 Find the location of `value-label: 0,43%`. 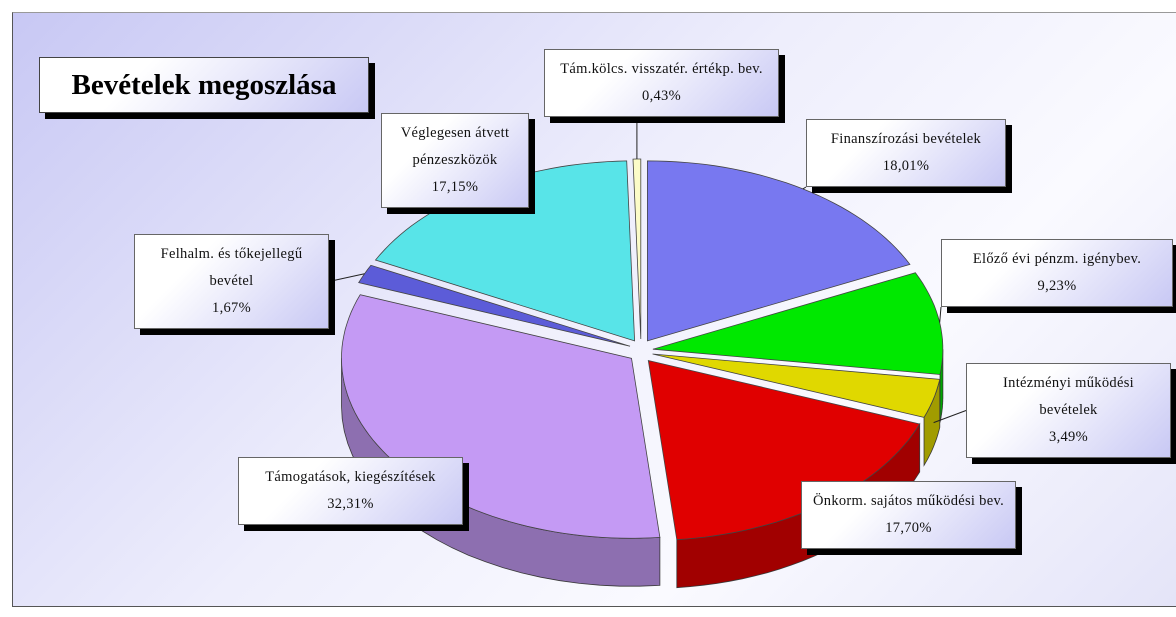

value-label: 0,43% is located at coordinates (661, 96).